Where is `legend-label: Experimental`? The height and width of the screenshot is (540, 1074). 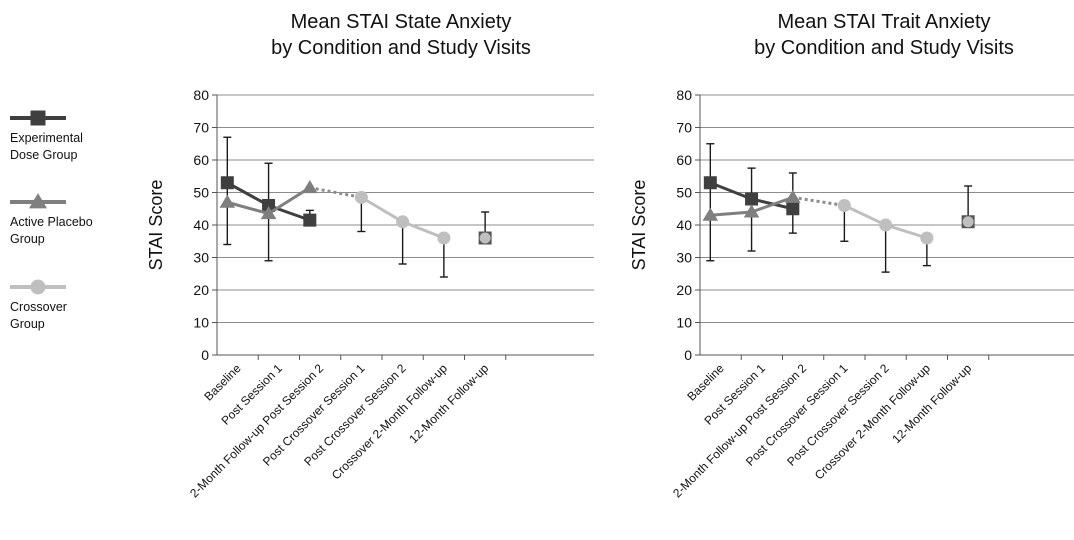 legend-label: Experimental is located at coordinates (46, 138).